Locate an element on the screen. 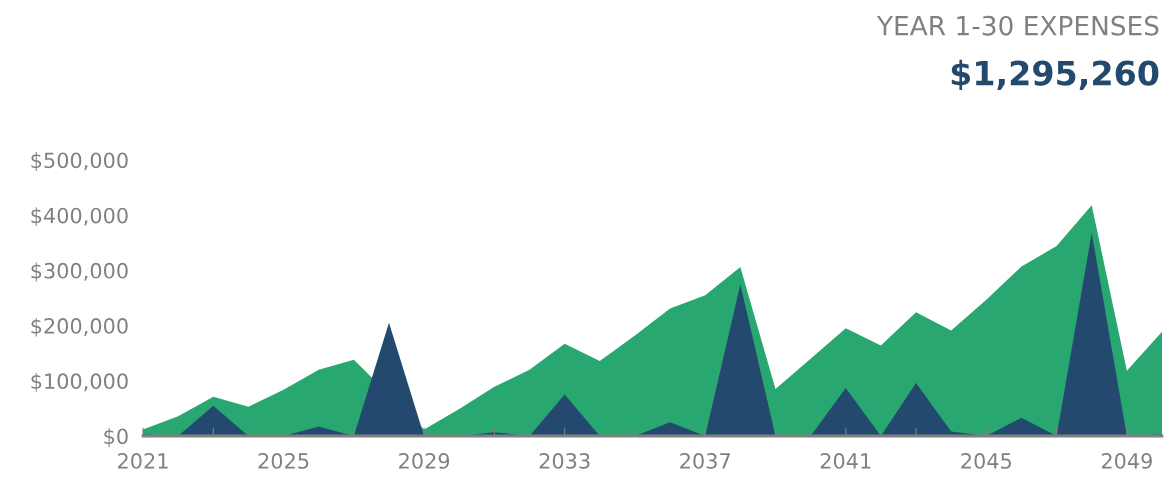 The height and width of the screenshot is (483, 1174). y-tick-label: $500,000 is located at coordinates (79, 161).